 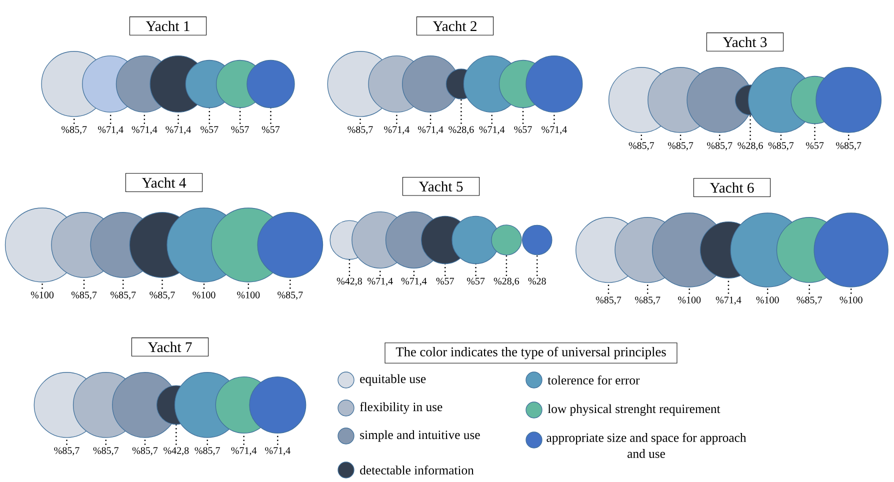 I want to click on category-label: low physical strenght requirement, so click(x=634, y=410).